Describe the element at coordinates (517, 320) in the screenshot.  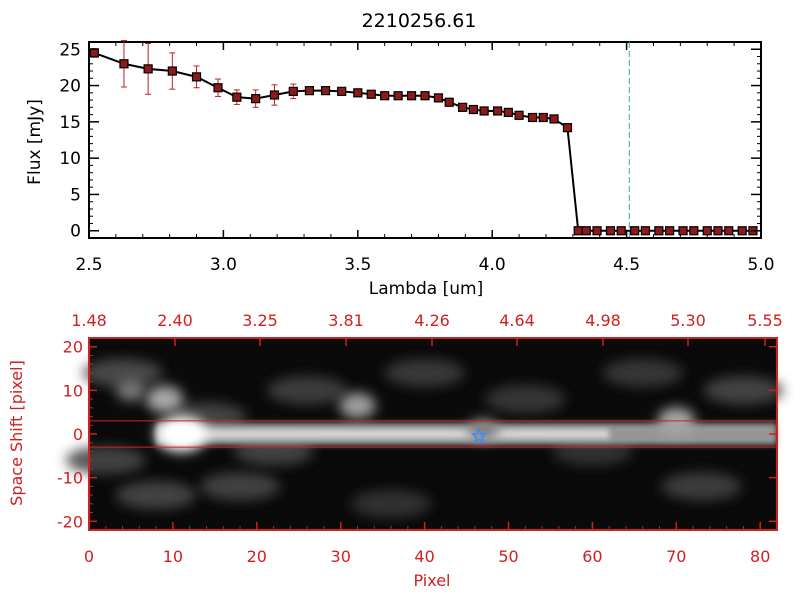
I see `image-top-tick-label: 4.64` at that location.